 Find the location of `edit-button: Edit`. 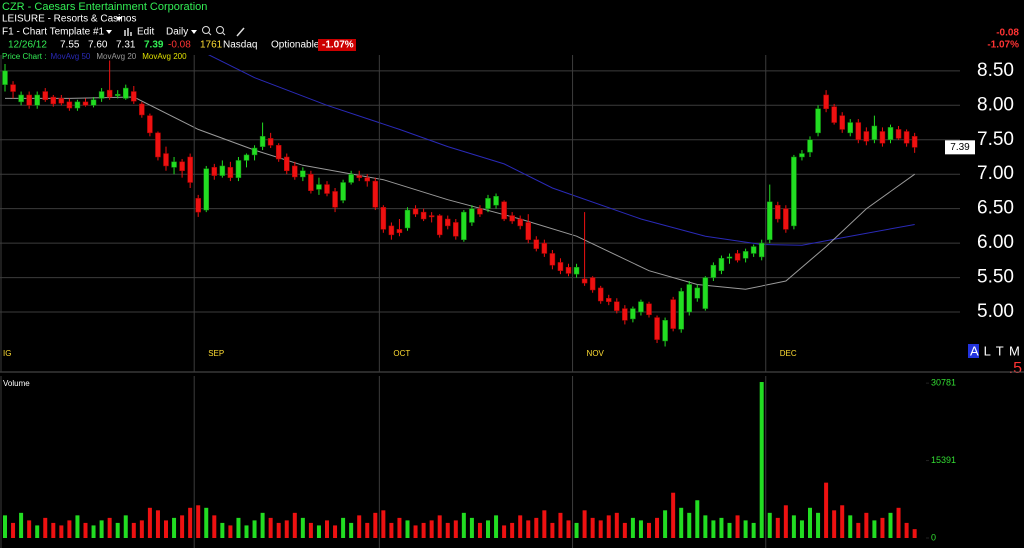

edit-button: Edit is located at coordinates (145, 32).